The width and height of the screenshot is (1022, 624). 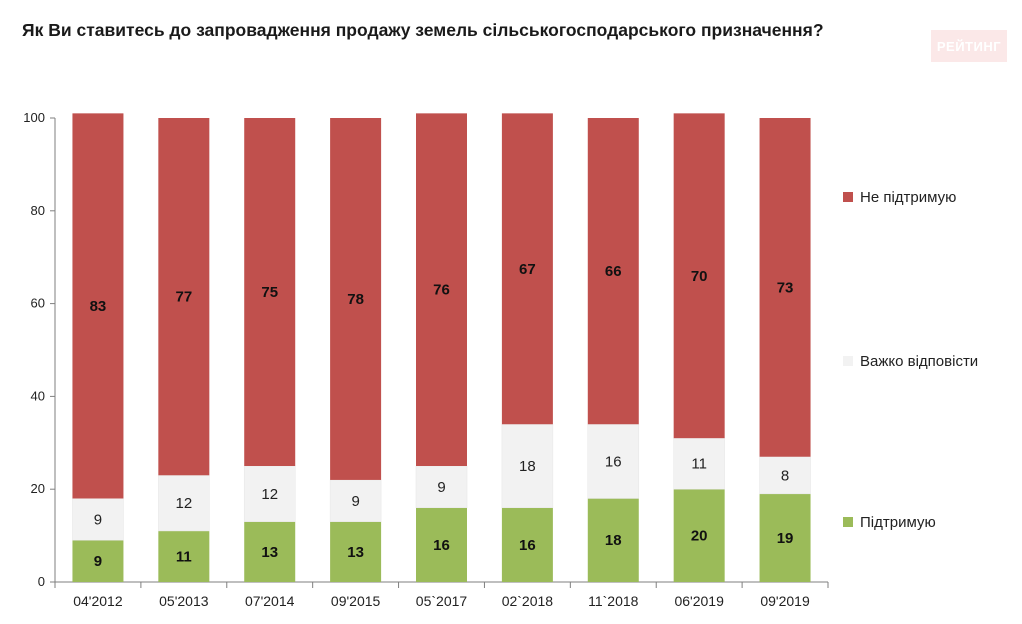 I want to click on x-tick-label: 05'2013, so click(x=184, y=601).